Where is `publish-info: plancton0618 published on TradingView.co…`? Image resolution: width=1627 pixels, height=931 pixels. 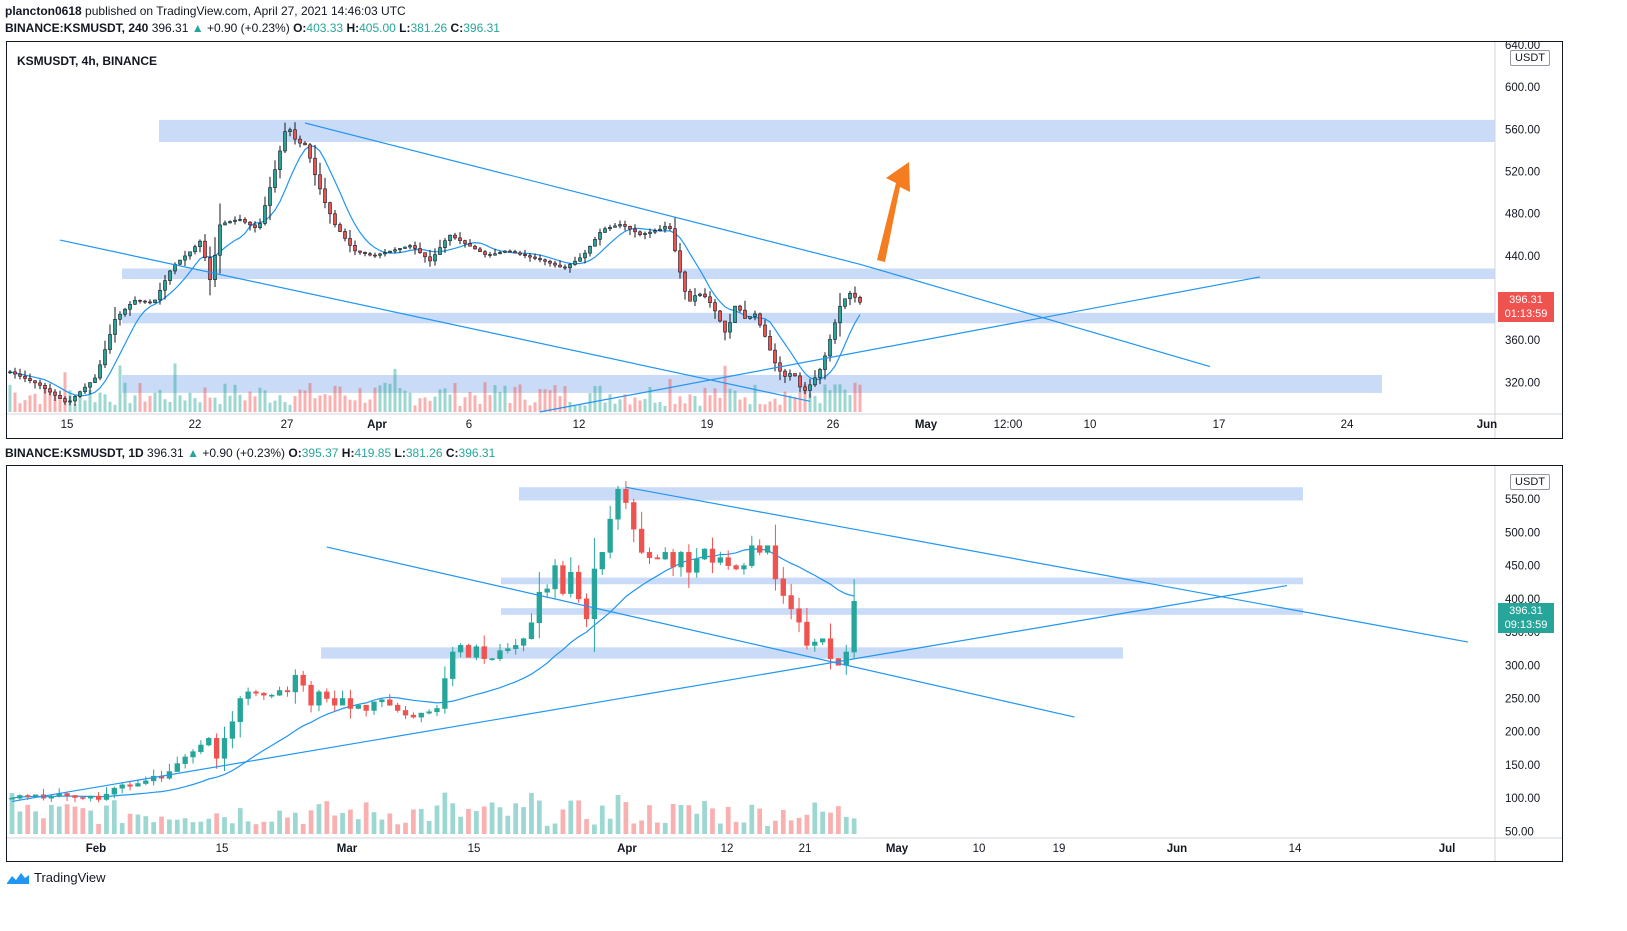 publish-info: plancton0618 published on TradingView.co… is located at coordinates (205, 11).